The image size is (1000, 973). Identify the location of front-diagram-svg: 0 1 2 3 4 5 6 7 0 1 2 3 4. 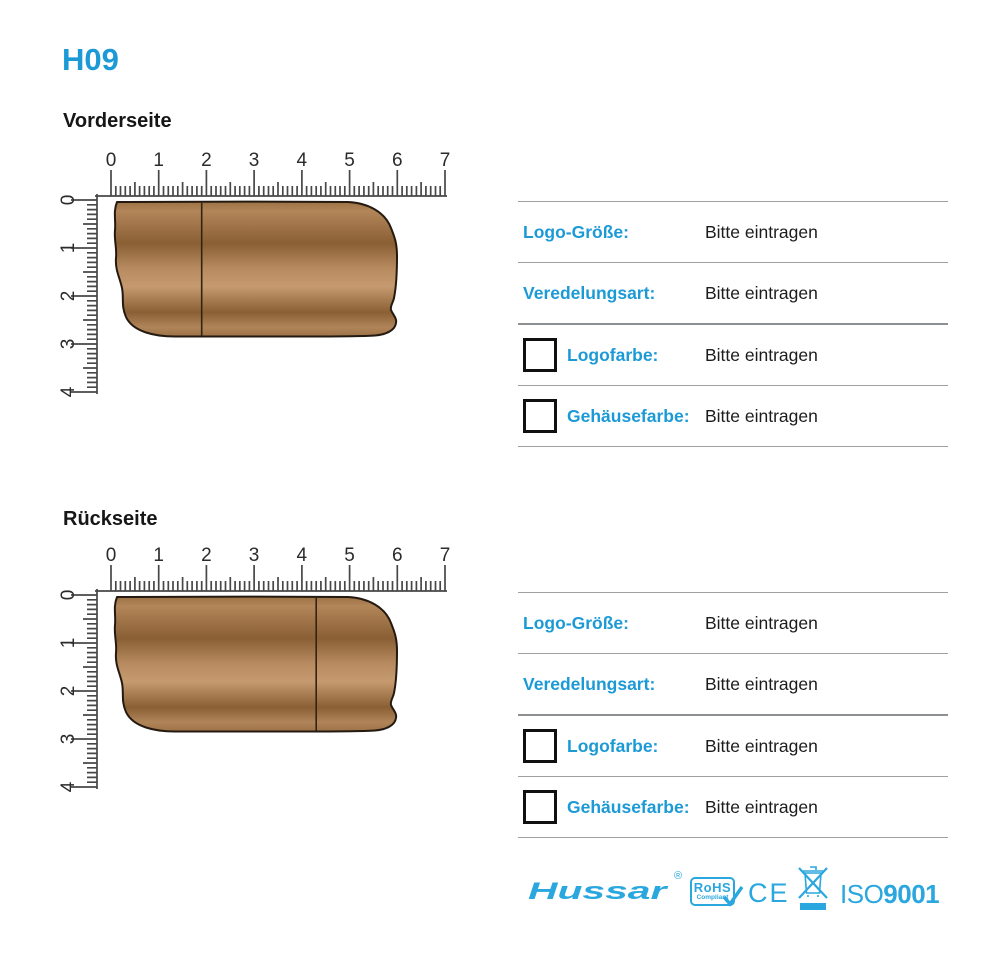
(255, 273).